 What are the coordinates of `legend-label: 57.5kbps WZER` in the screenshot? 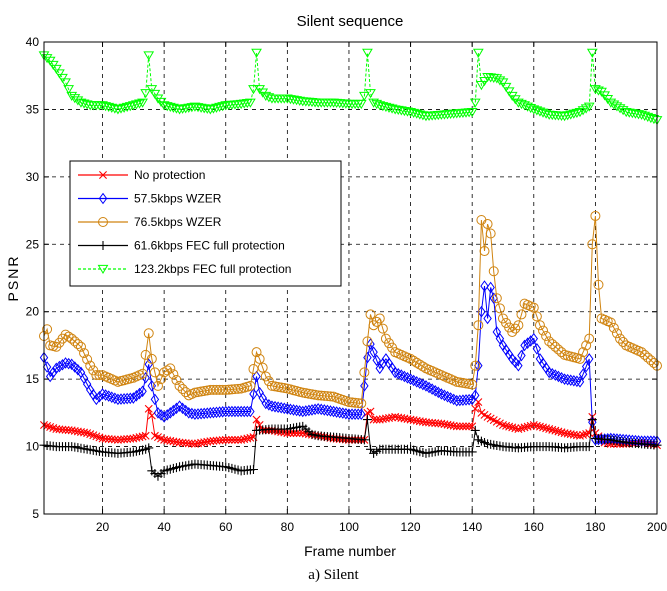 It's located at (178, 199).